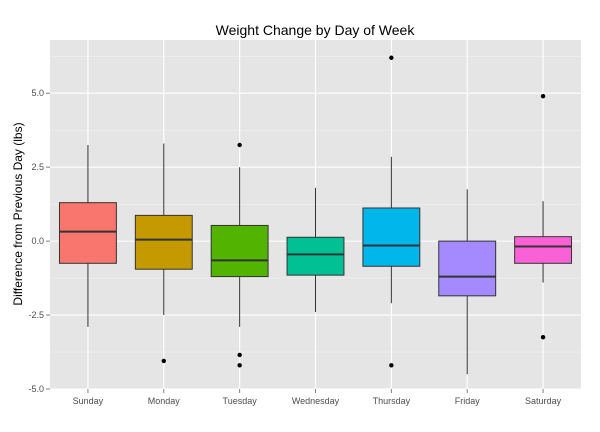 The image size is (600, 432). I want to click on y-axis-label: Difference from Previous Day (lbs), so click(18, 213).